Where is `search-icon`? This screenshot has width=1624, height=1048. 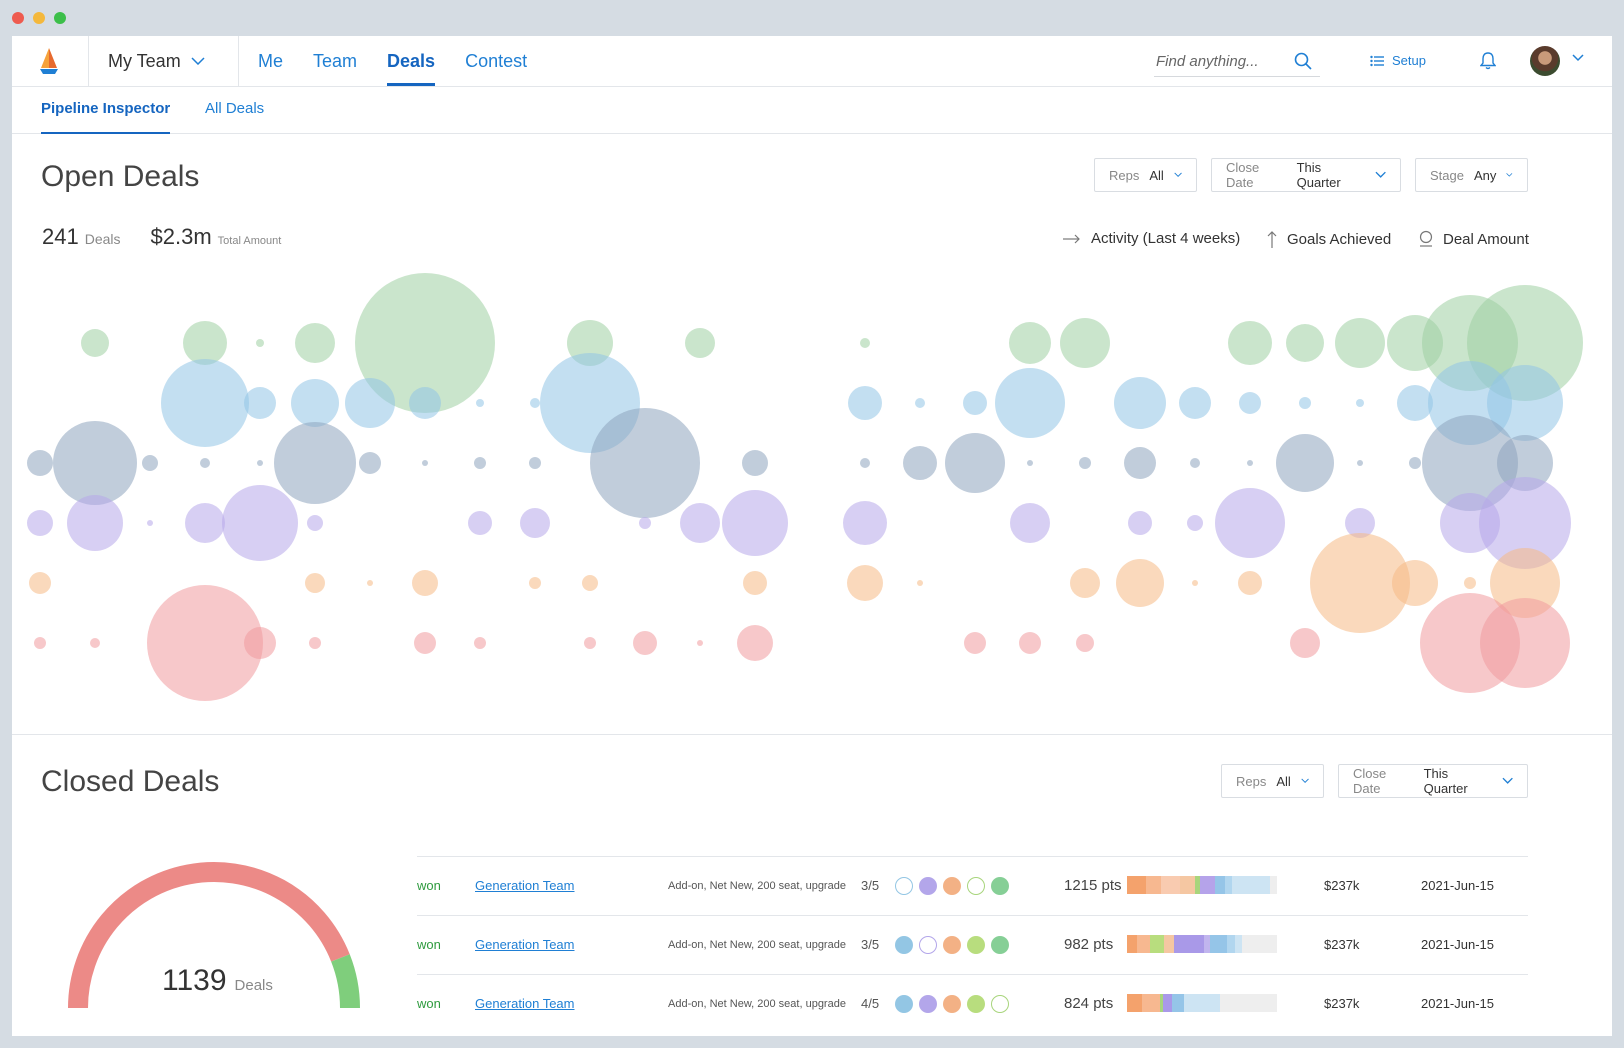
search-icon is located at coordinates (1303, 61).